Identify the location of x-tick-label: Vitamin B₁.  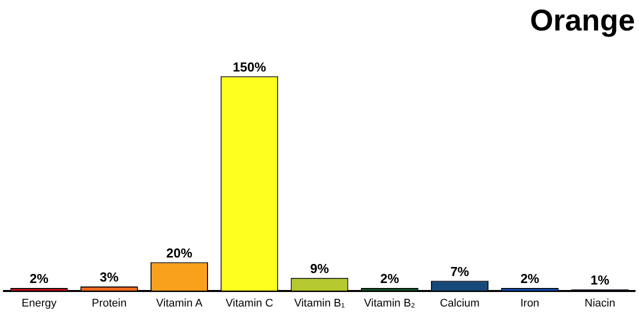
(320, 303).